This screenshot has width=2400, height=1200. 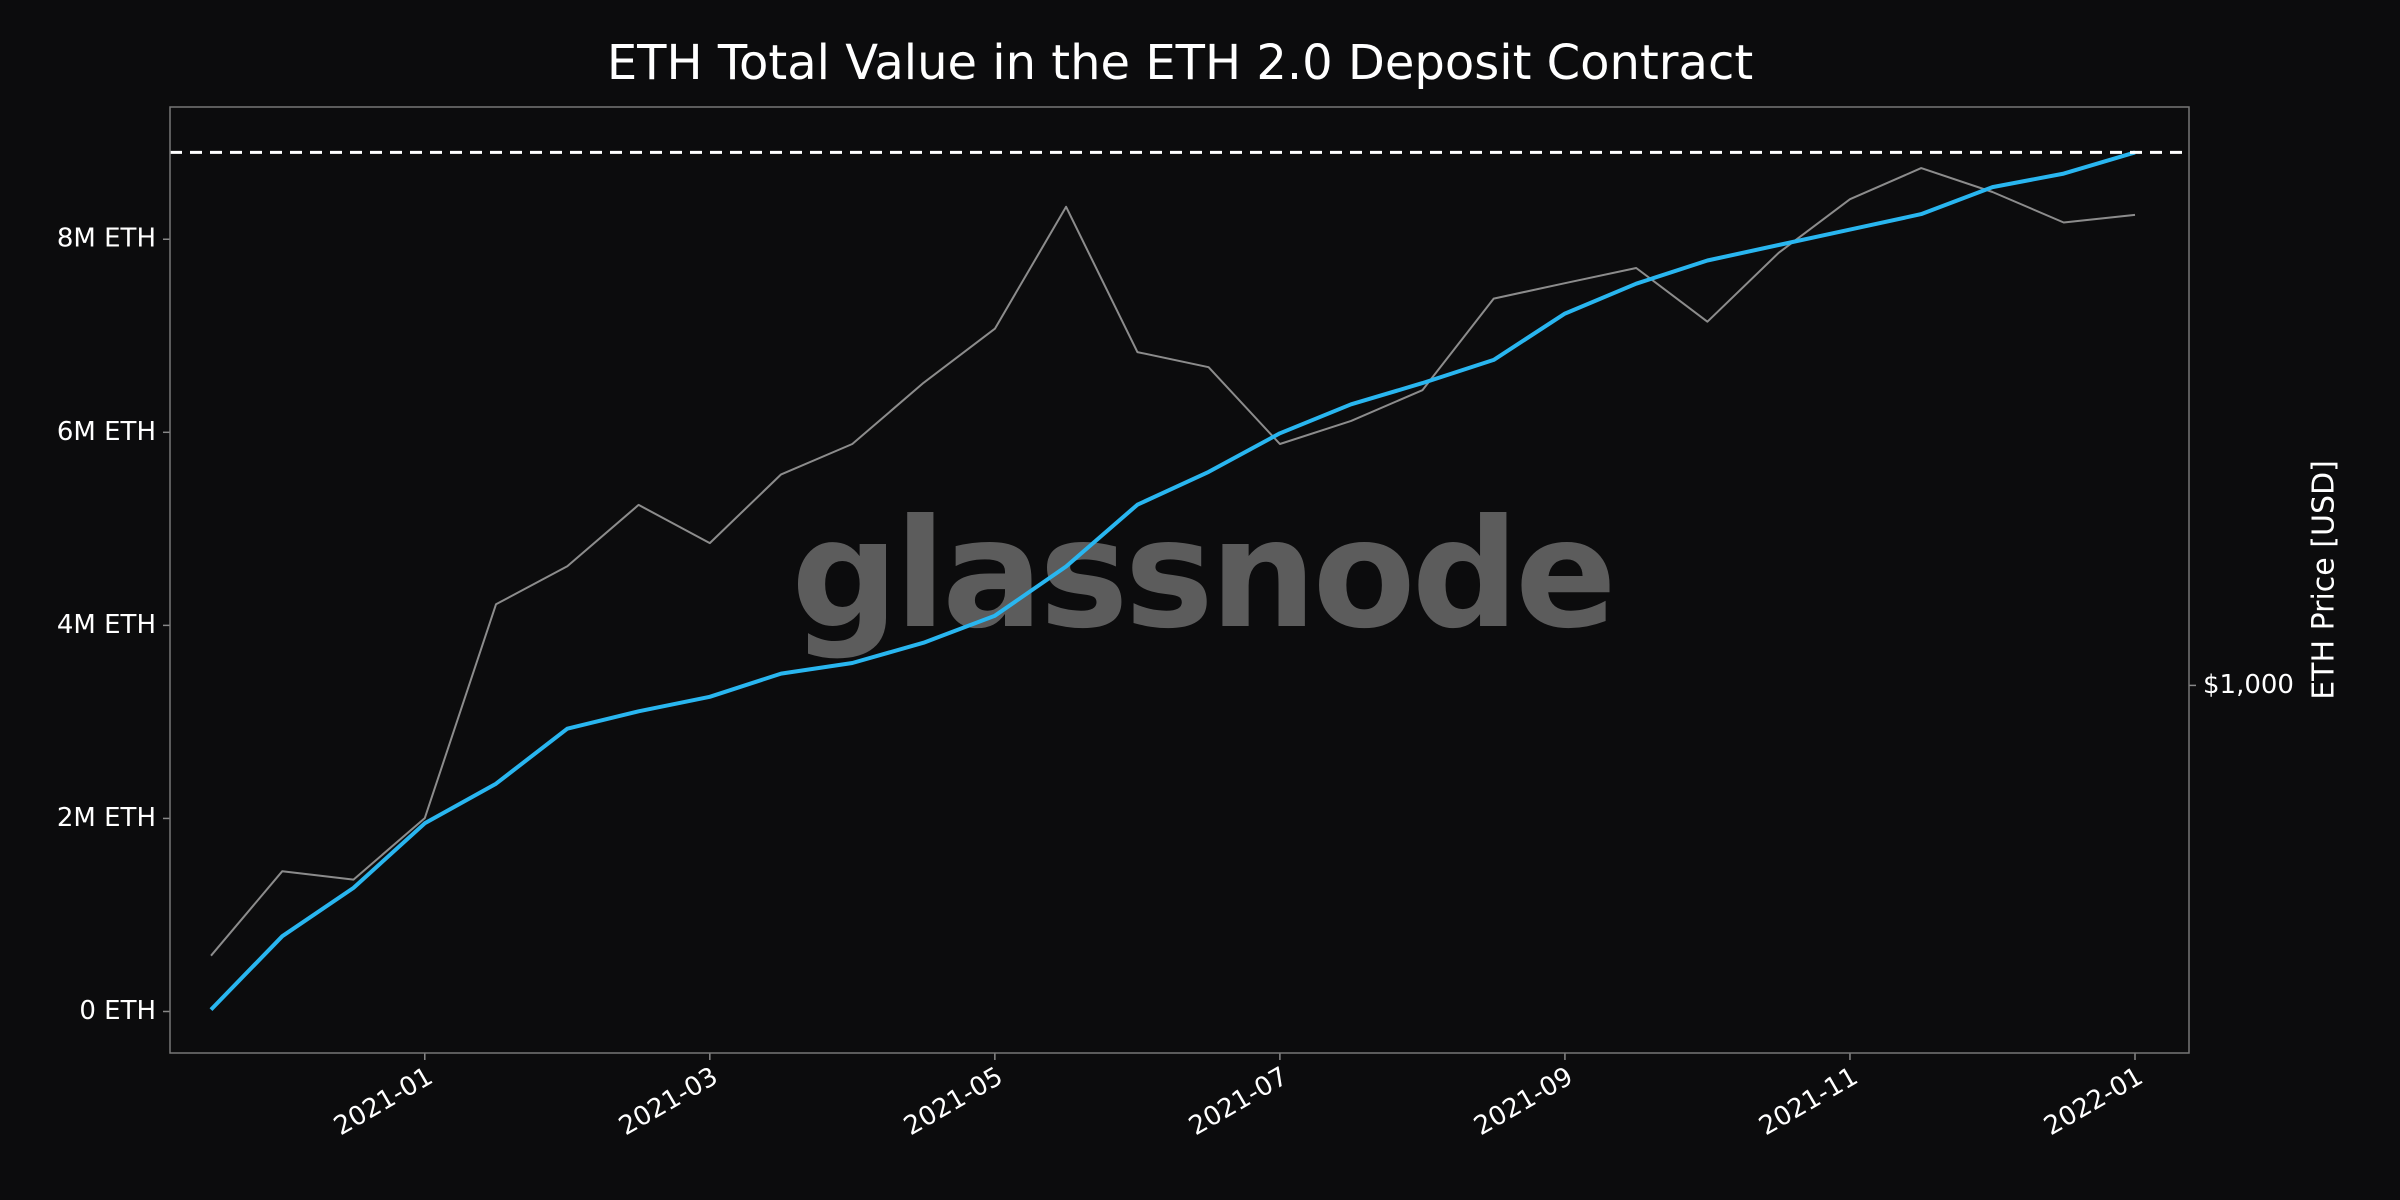 What do you see at coordinates (106, 625) in the screenshot?
I see `y-tick-label: 4M ETH` at bounding box center [106, 625].